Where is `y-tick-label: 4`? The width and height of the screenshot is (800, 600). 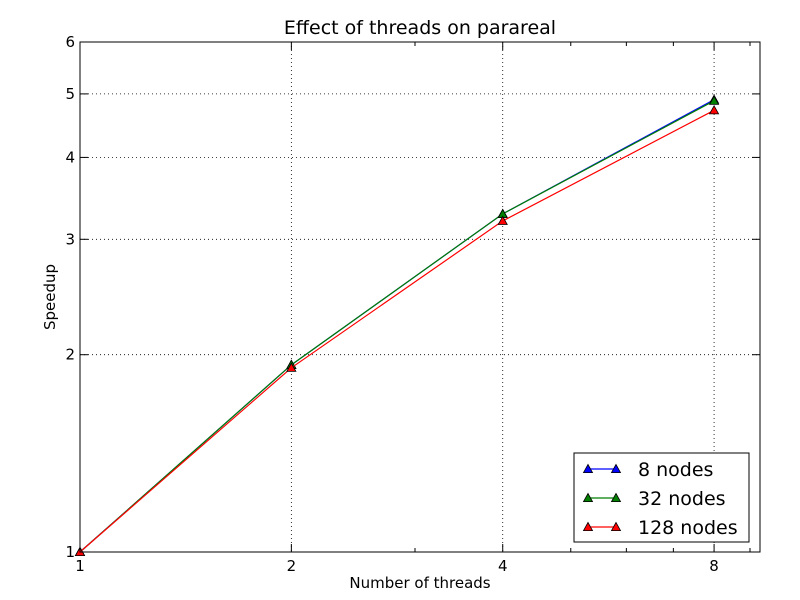 y-tick-label: 4 is located at coordinates (70, 157).